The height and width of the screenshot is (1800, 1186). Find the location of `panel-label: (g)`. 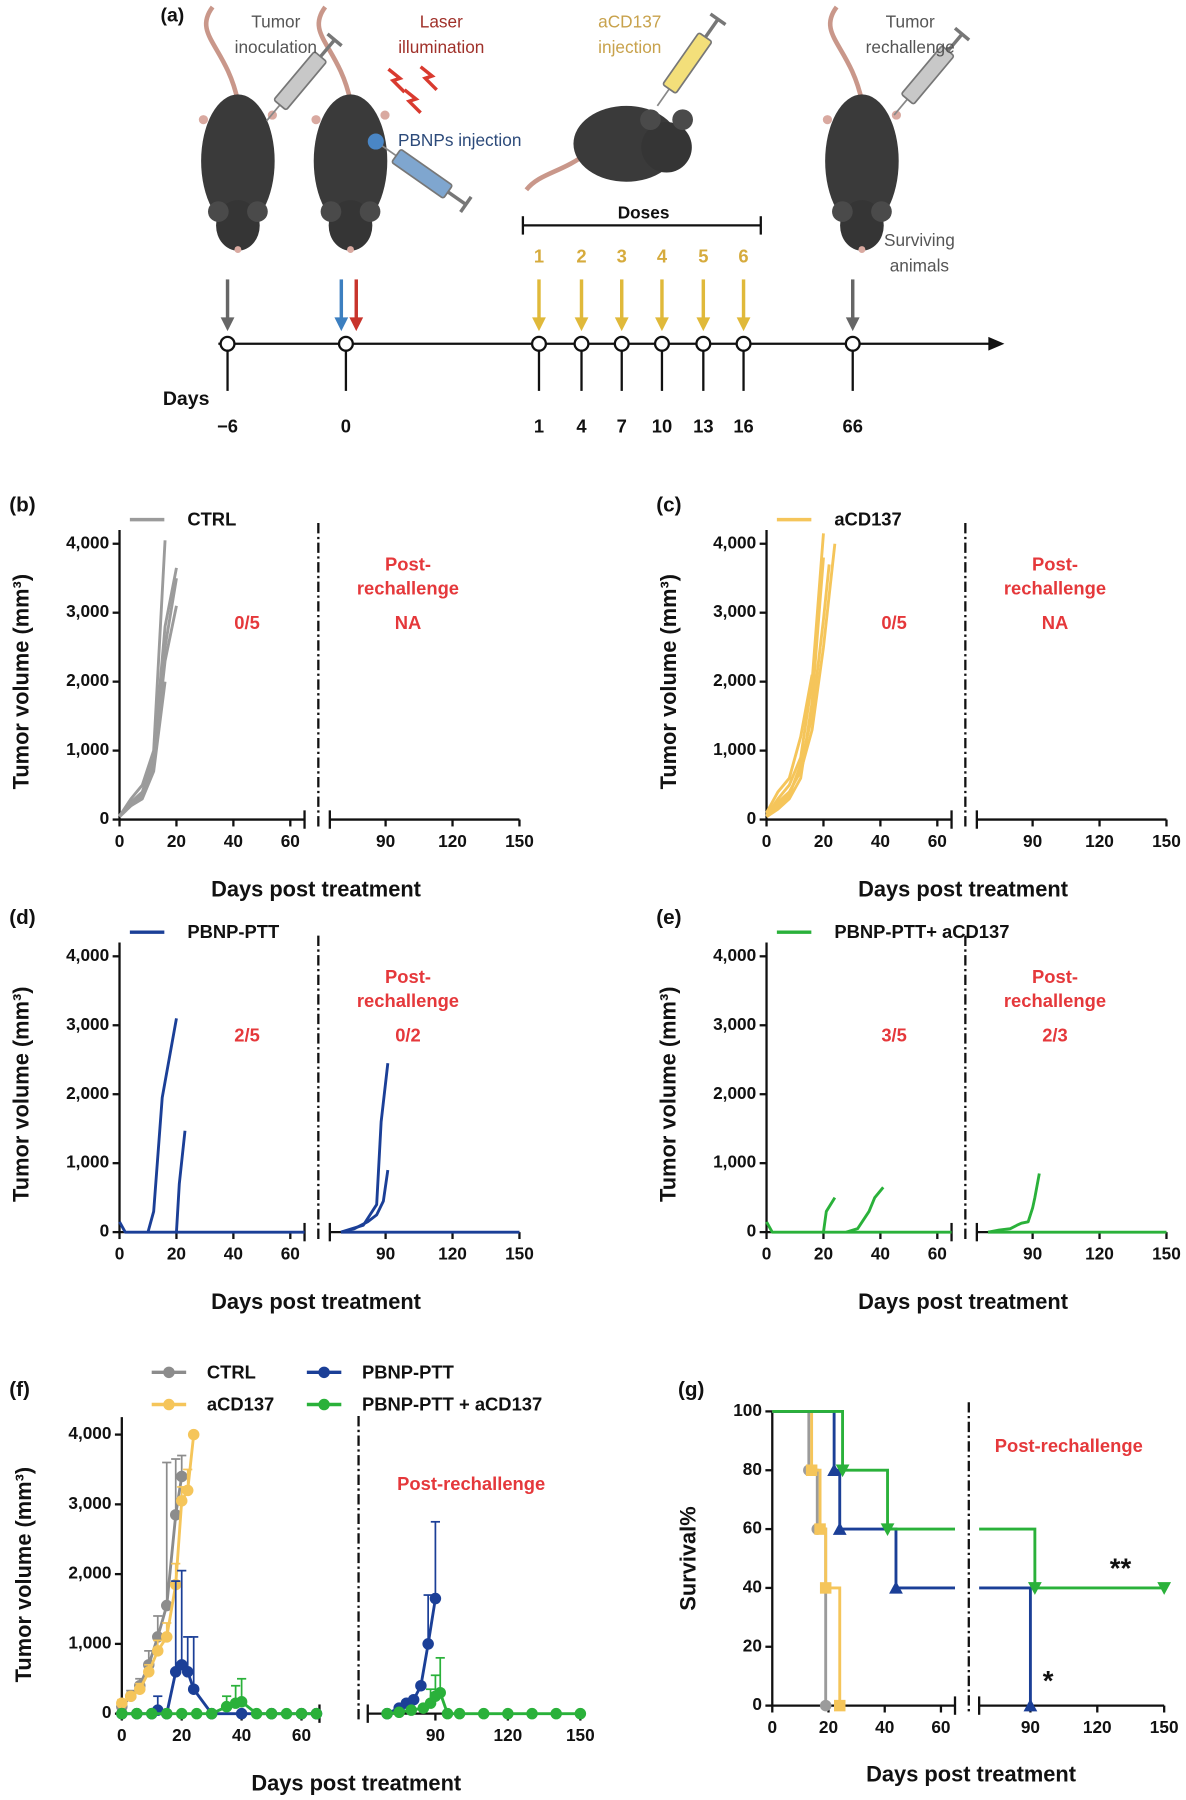

panel-label: (g) is located at coordinates (691, 1389).